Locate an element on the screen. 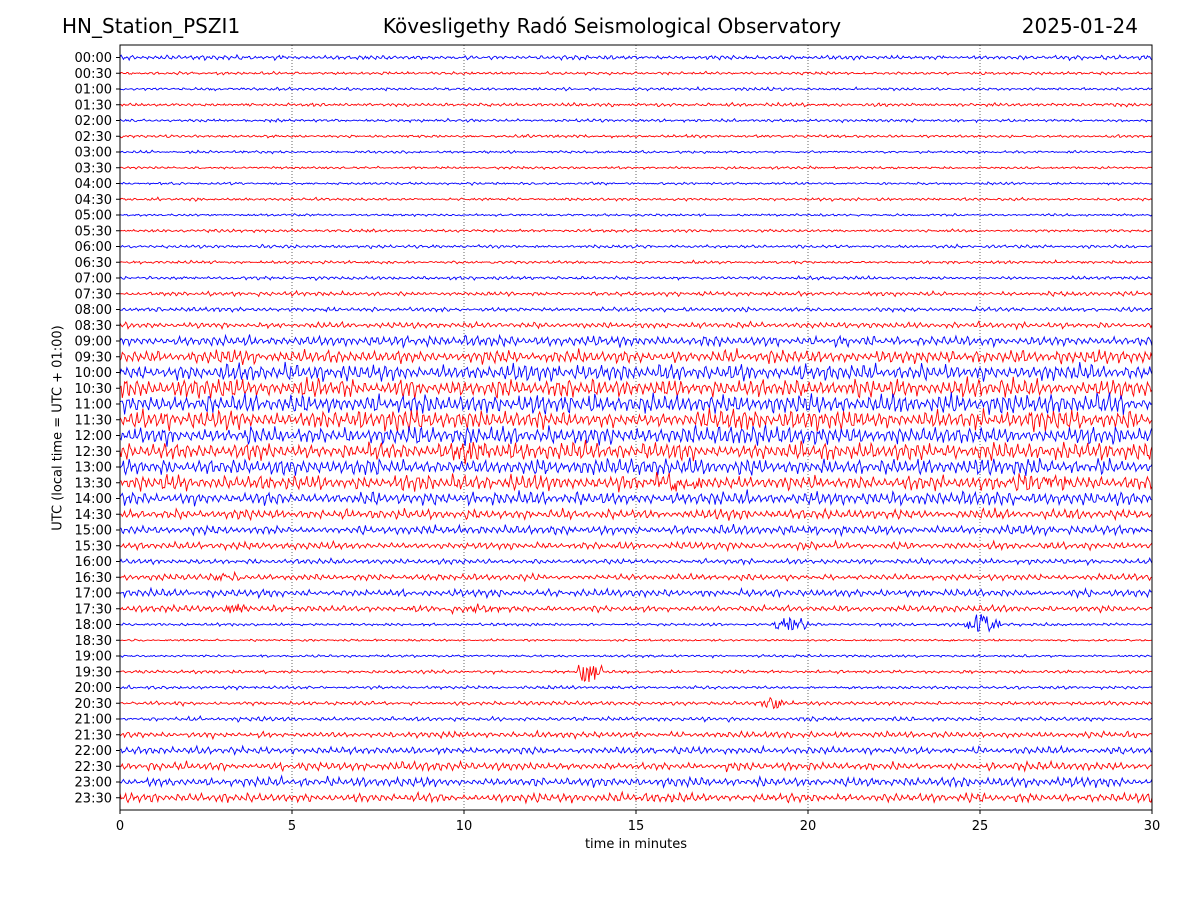  trace-2030 is located at coordinates (636, 703).